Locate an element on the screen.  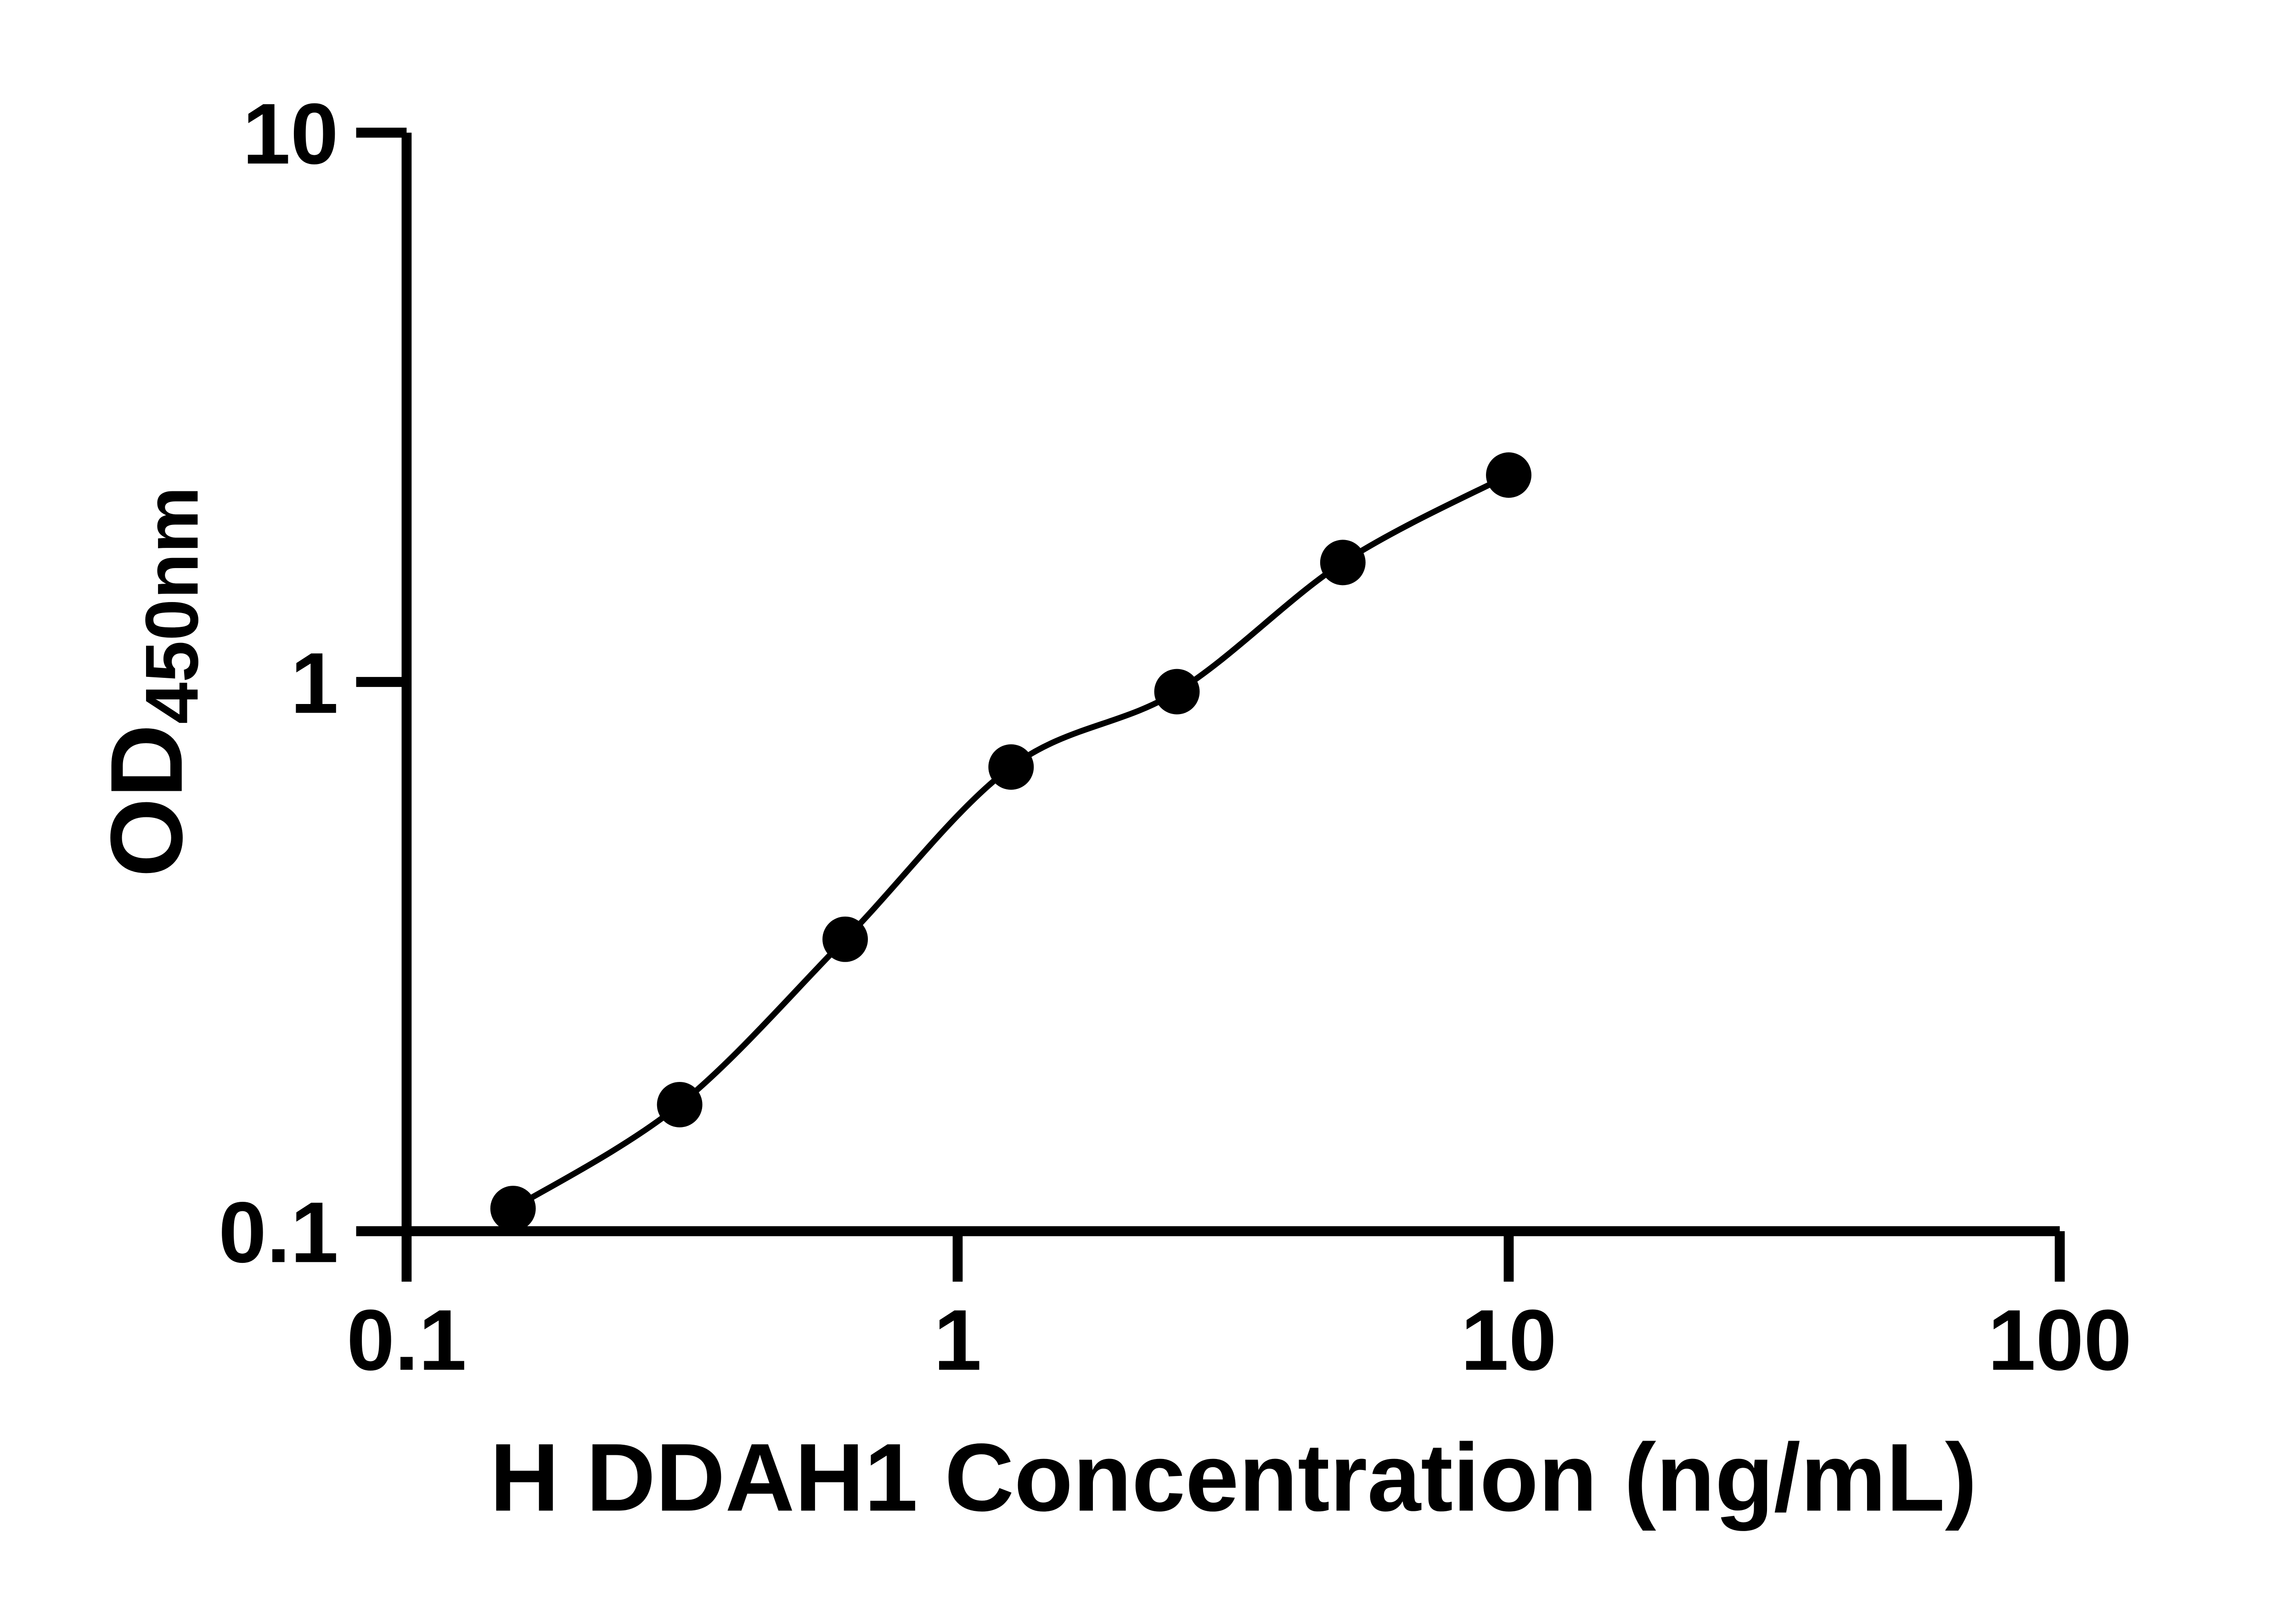
x-tick-label: 100 is located at coordinates (2060, 1340).